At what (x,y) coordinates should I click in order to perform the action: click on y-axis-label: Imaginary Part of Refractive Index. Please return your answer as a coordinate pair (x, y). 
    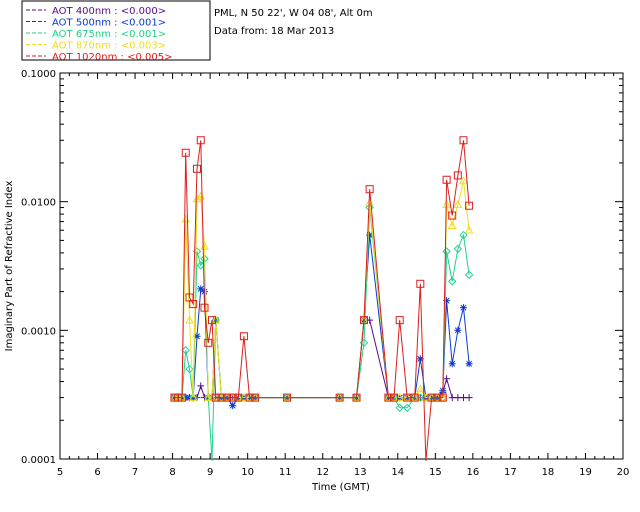
    Looking at the image, I should click on (9, 266).